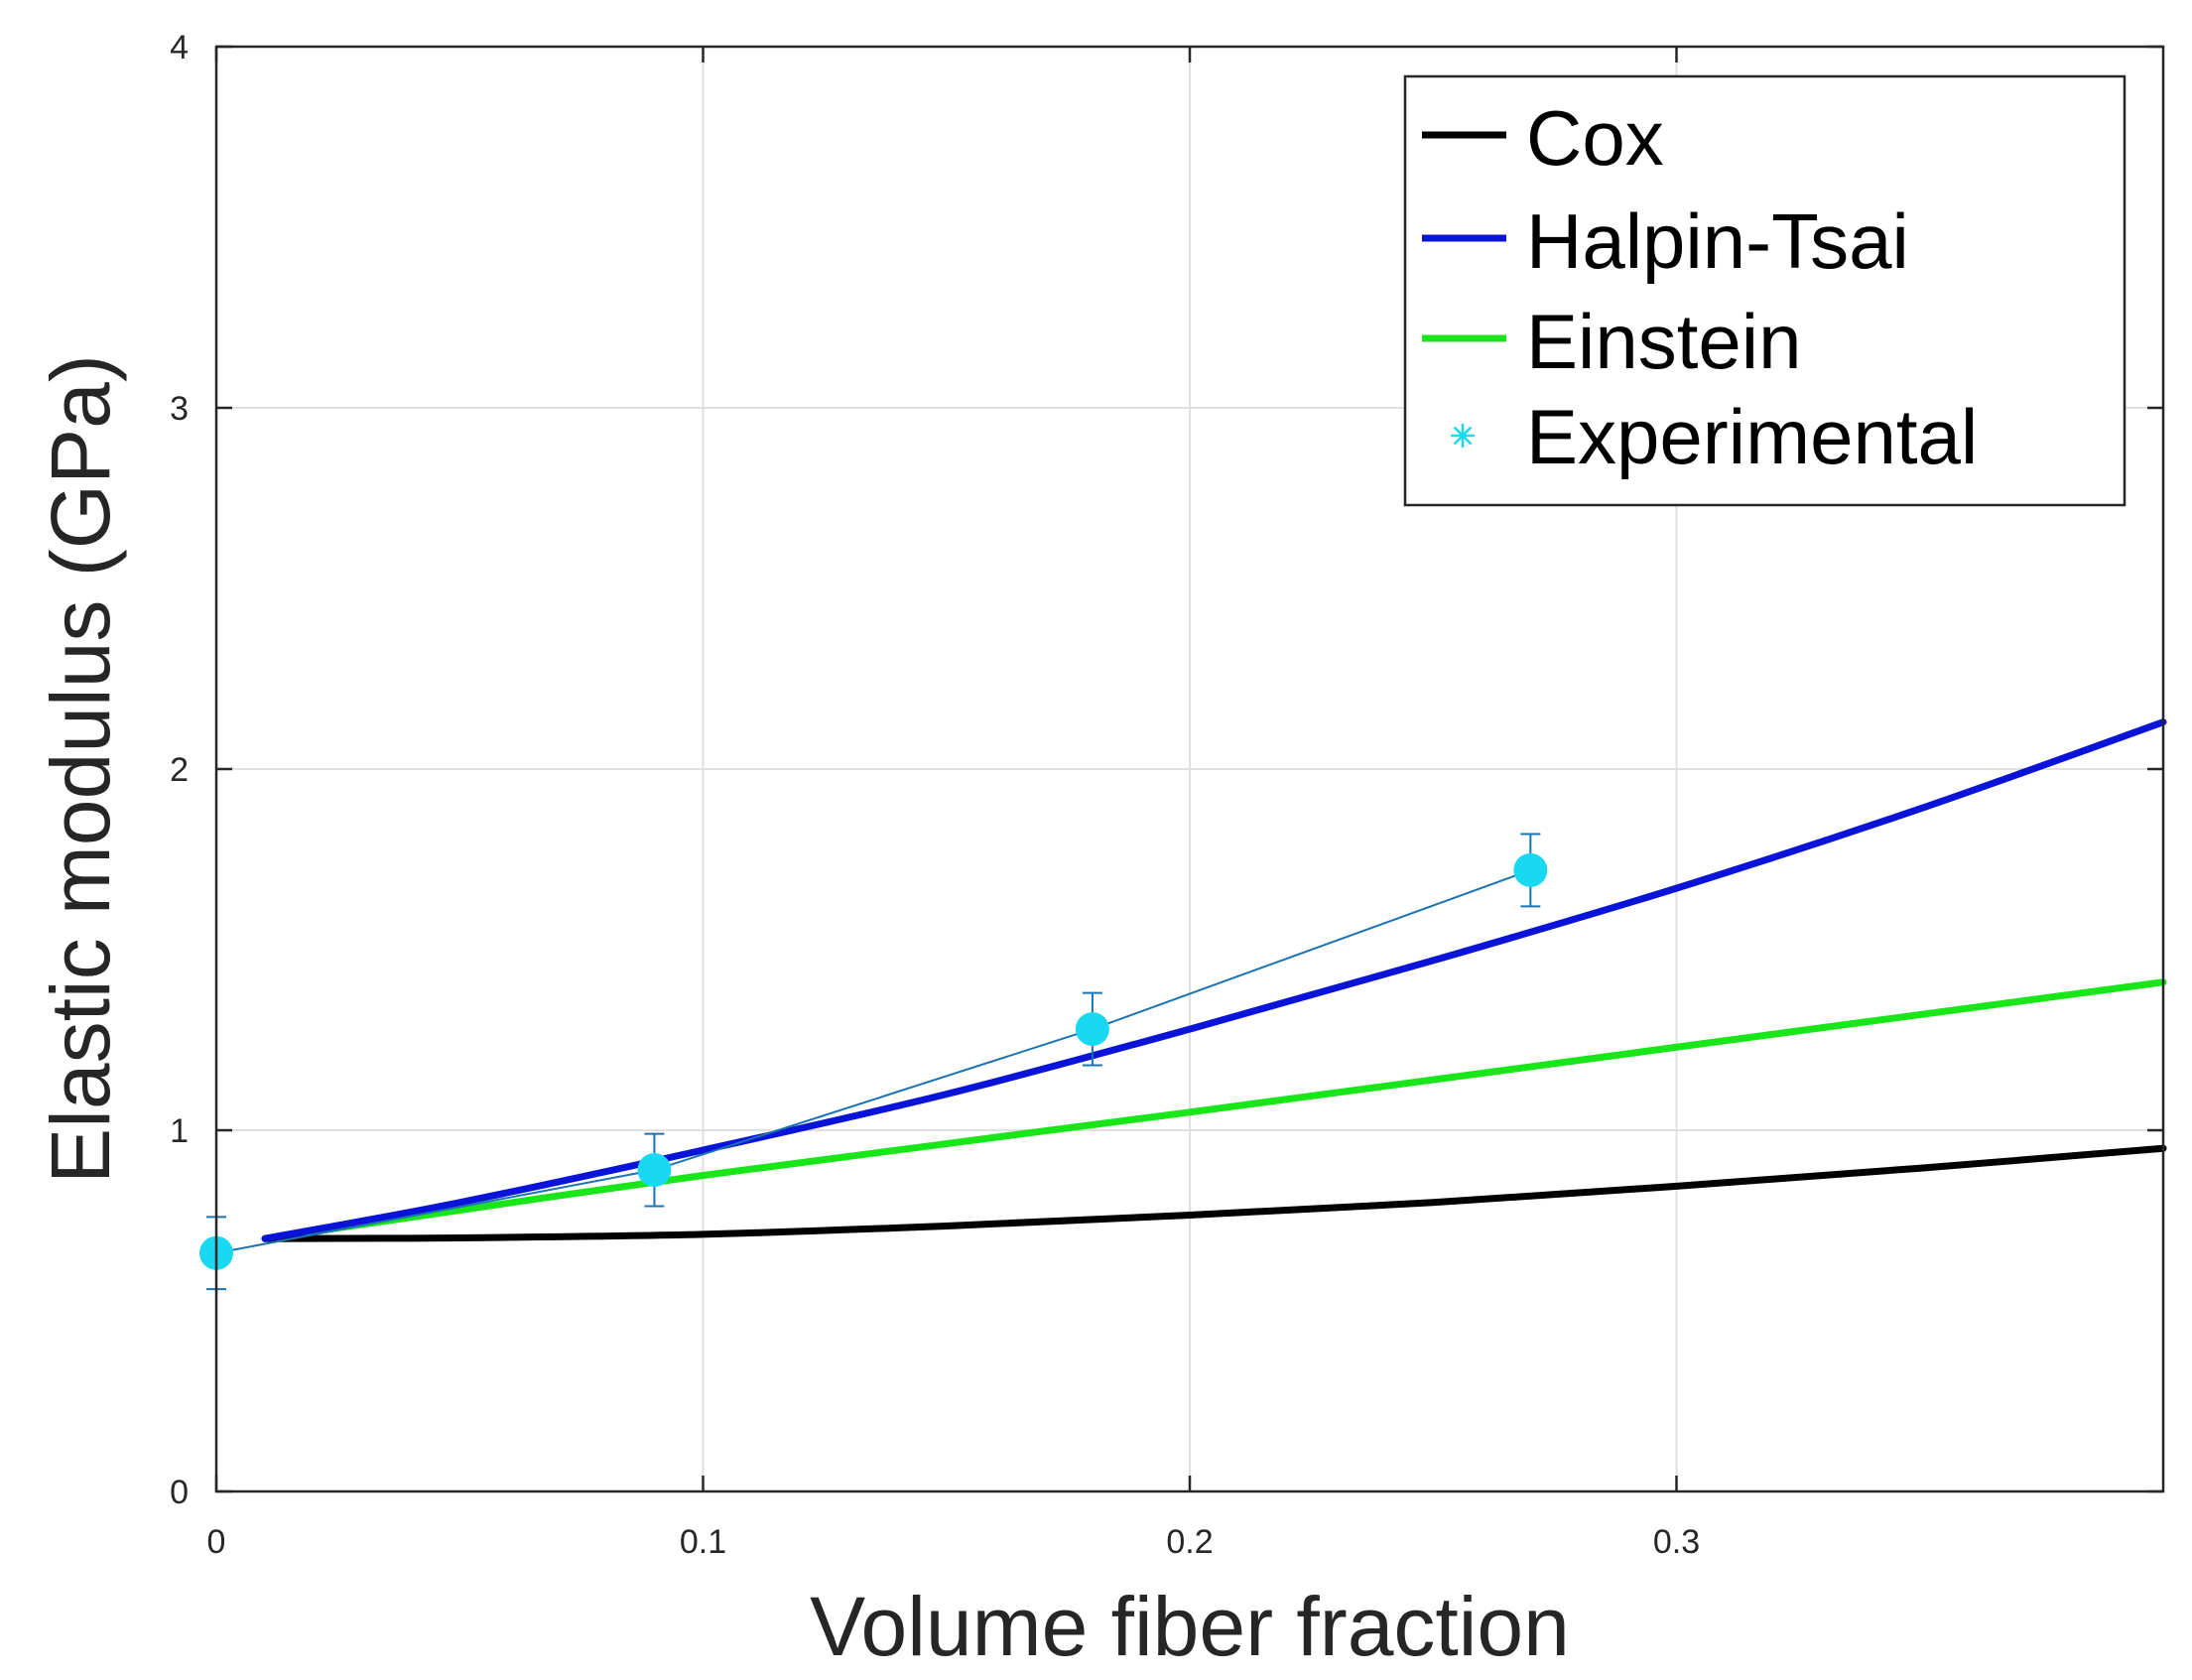 The image size is (2192, 1680). Describe the element at coordinates (1190, 1626) in the screenshot. I see `x-axis-title: Volume fiber fraction` at that location.